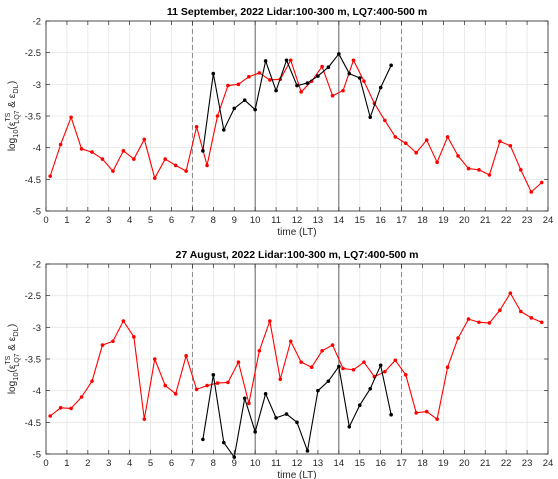 This screenshot has height=479, width=558. What do you see at coordinates (12, 347) in the screenshot?
I see `ylabel-amp: &` at bounding box center [12, 347].